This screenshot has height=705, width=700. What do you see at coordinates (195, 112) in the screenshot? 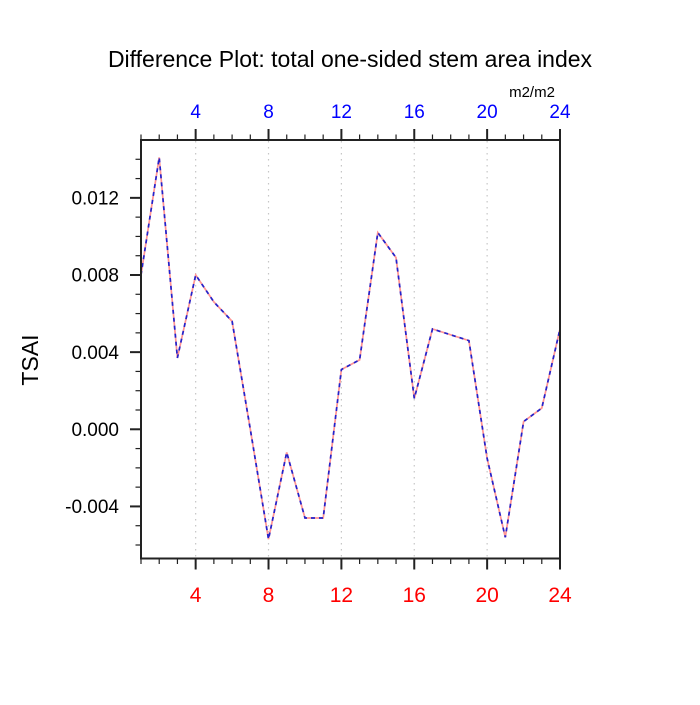
I see `top-tick-label: 4` at bounding box center [195, 112].